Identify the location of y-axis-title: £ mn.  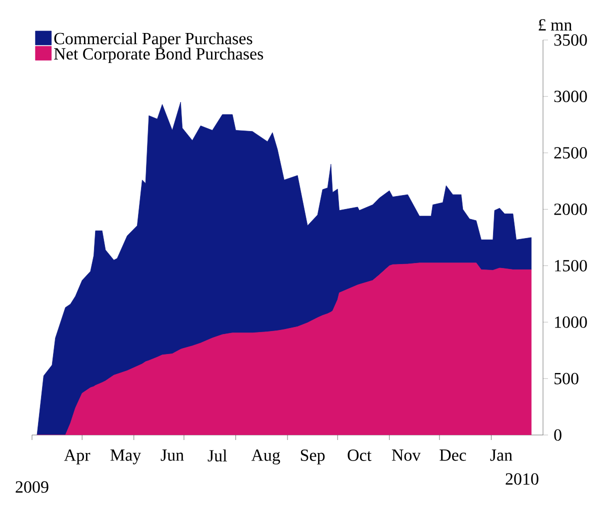
(555, 24).